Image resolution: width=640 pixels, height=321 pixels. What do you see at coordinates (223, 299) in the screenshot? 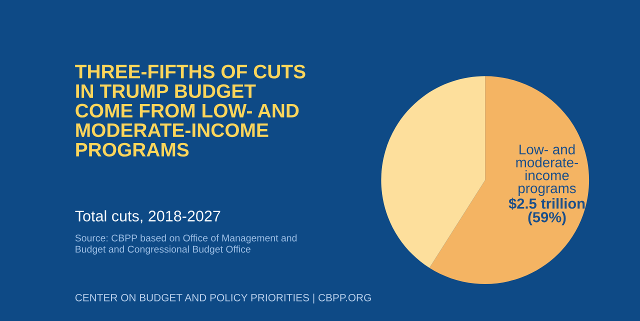
I see `text: CENTER ON BUDGET AND POLICY PRIORITIES | CBPP.ORG` at bounding box center [223, 299].